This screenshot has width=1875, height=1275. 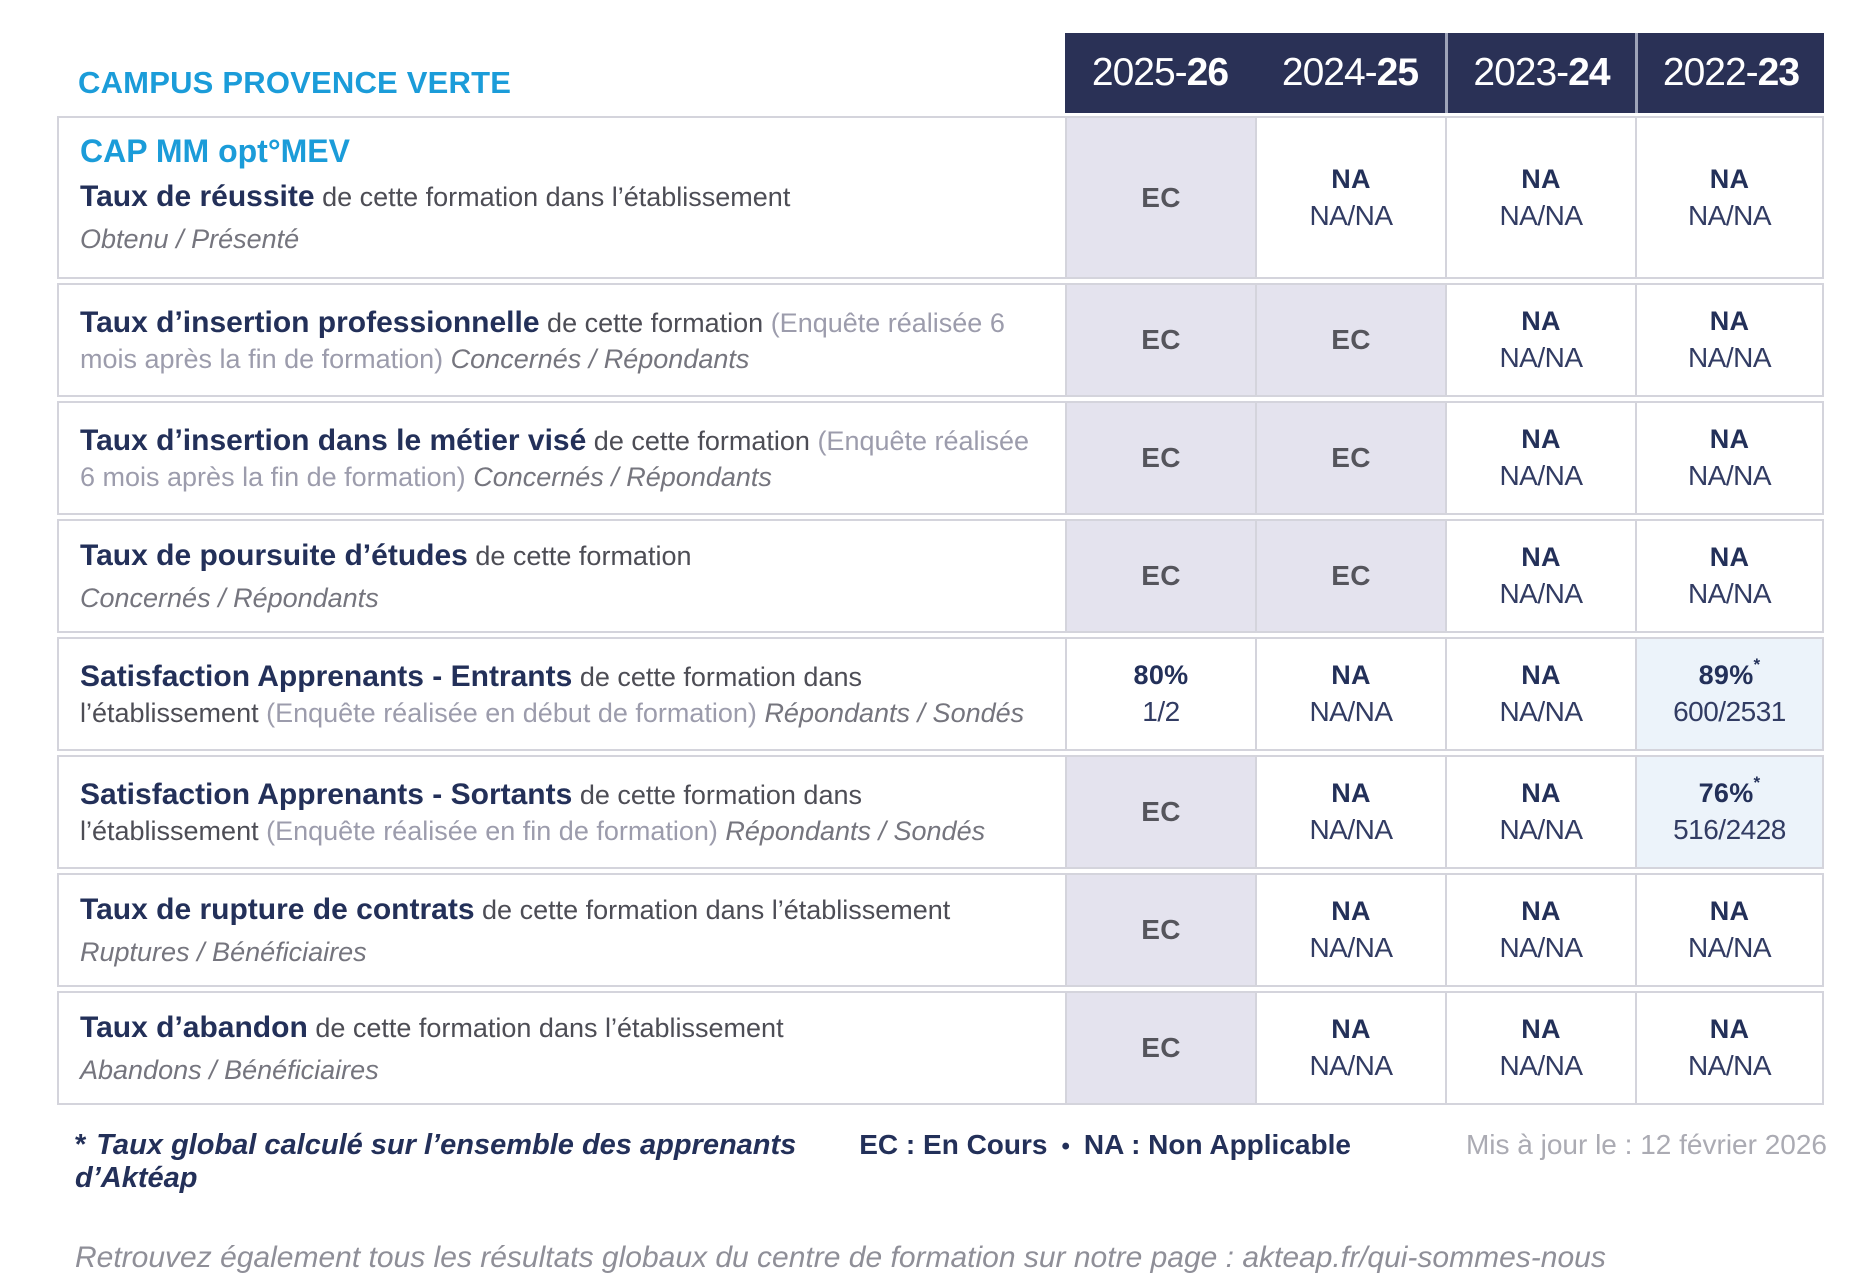 I want to click on year-prefix: 2023-, so click(x=1521, y=72).